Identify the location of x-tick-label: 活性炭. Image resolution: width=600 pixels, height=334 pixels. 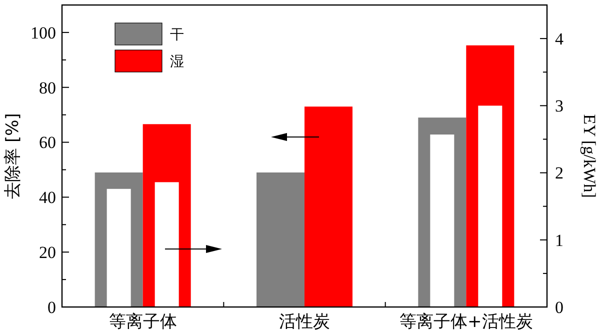
(304, 322).